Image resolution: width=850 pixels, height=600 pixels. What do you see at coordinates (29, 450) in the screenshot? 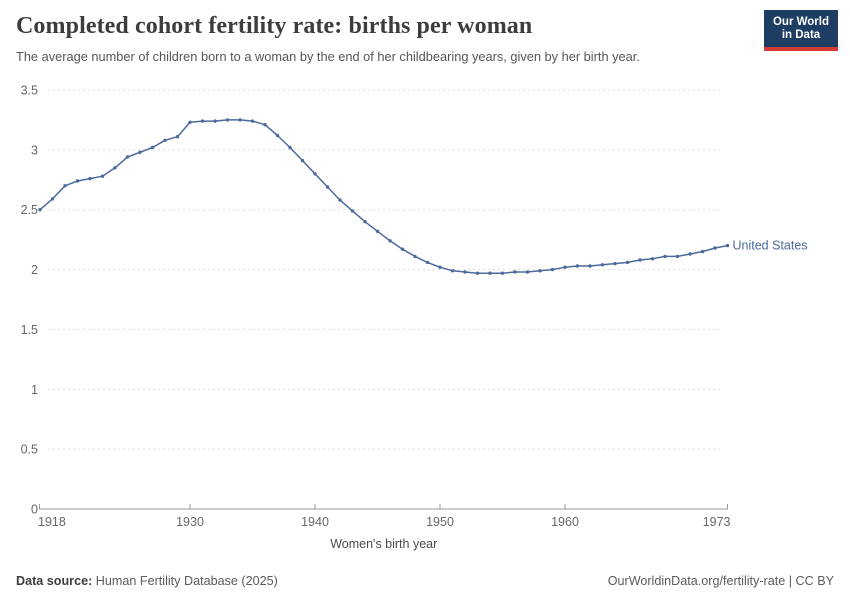
I see `y-tick-label: 0.5` at bounding box center [29, 450].